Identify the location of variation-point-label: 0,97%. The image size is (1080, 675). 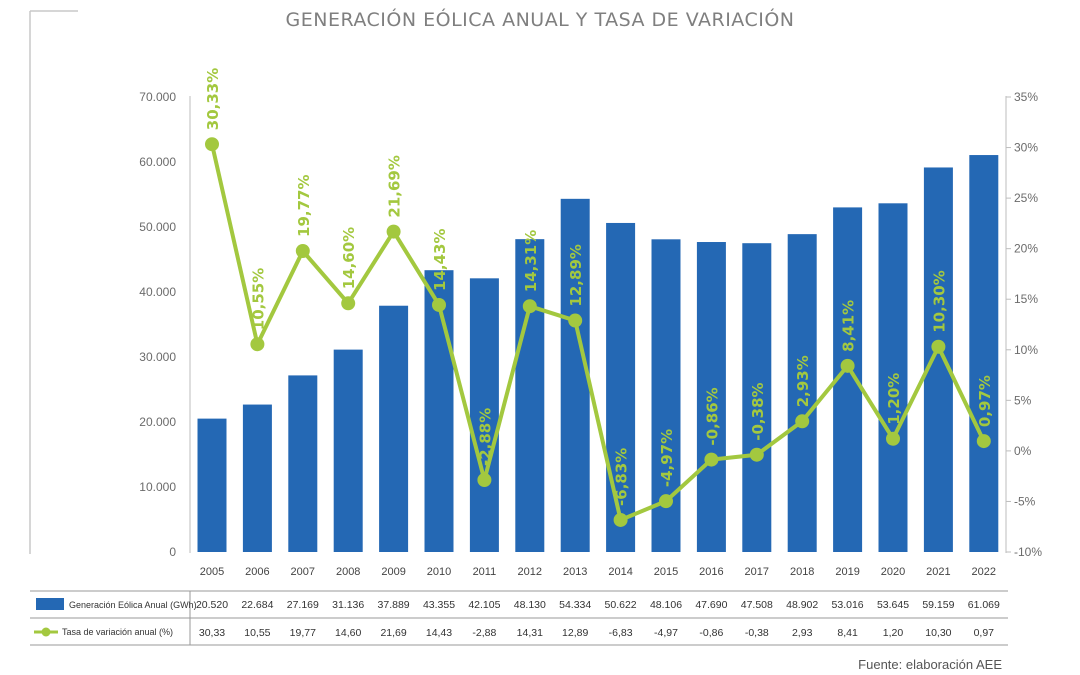
(985, 401).